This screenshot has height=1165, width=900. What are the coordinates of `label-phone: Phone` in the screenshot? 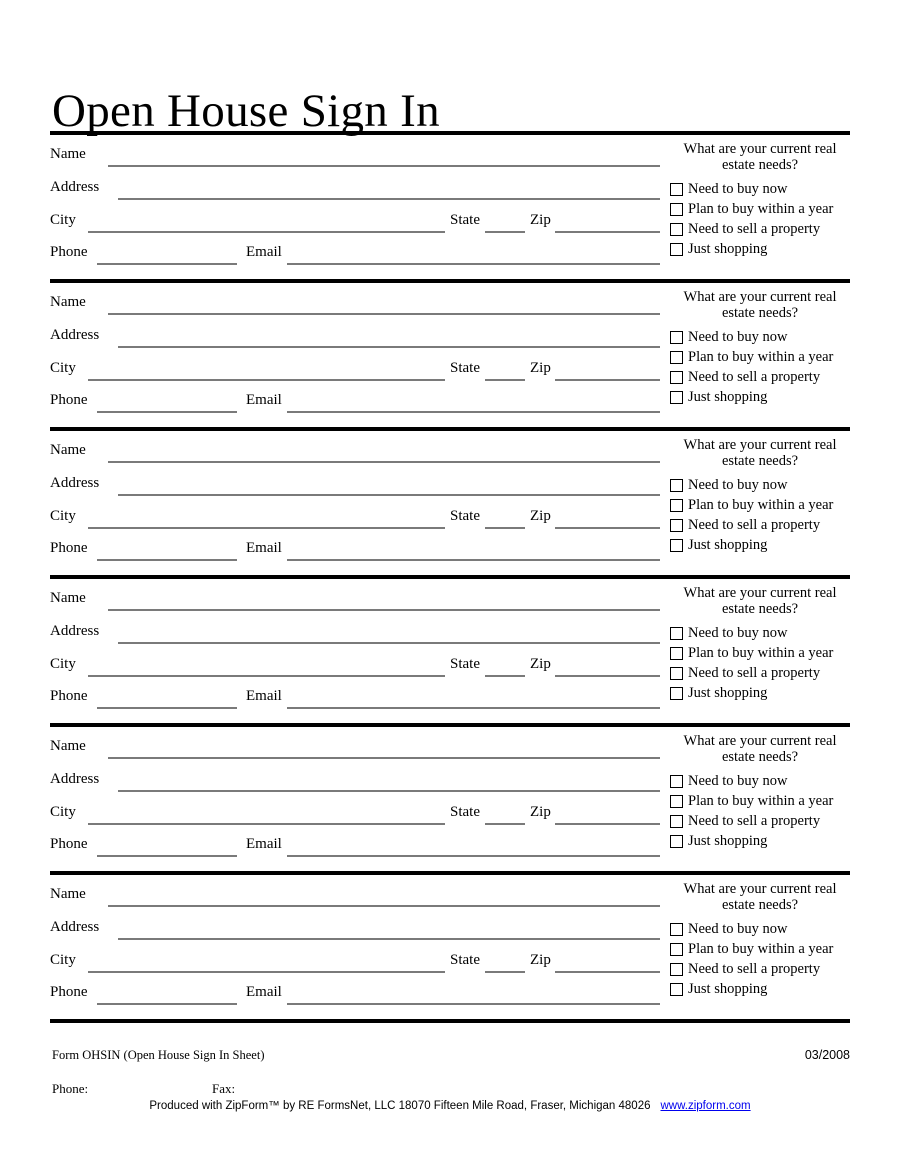 It's located at (69, 696).